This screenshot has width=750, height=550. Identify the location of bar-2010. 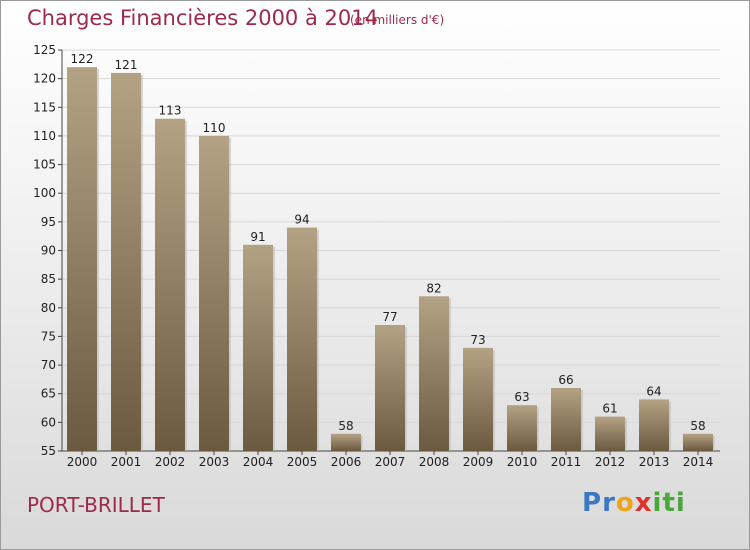
(522, 428).